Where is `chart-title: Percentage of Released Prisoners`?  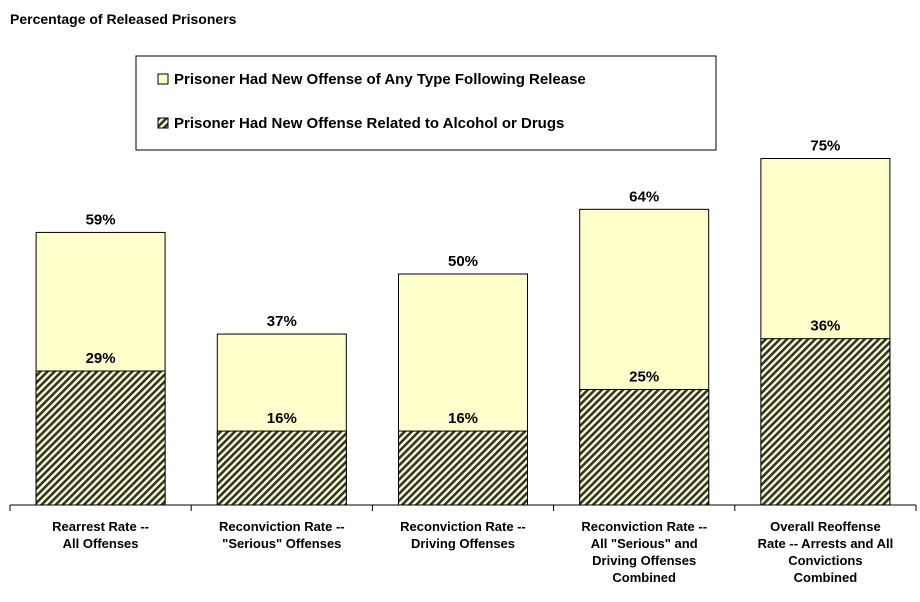
chart-title: Percentage of Released Prisoners is located at coordinates (123, 19).